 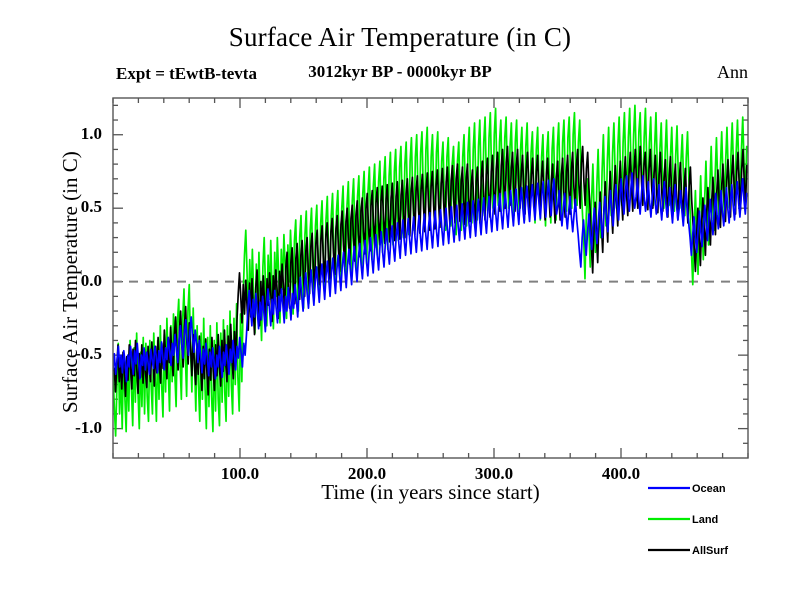 I want to click on y-tick-label: -1.0, so click(x=88, y=427).